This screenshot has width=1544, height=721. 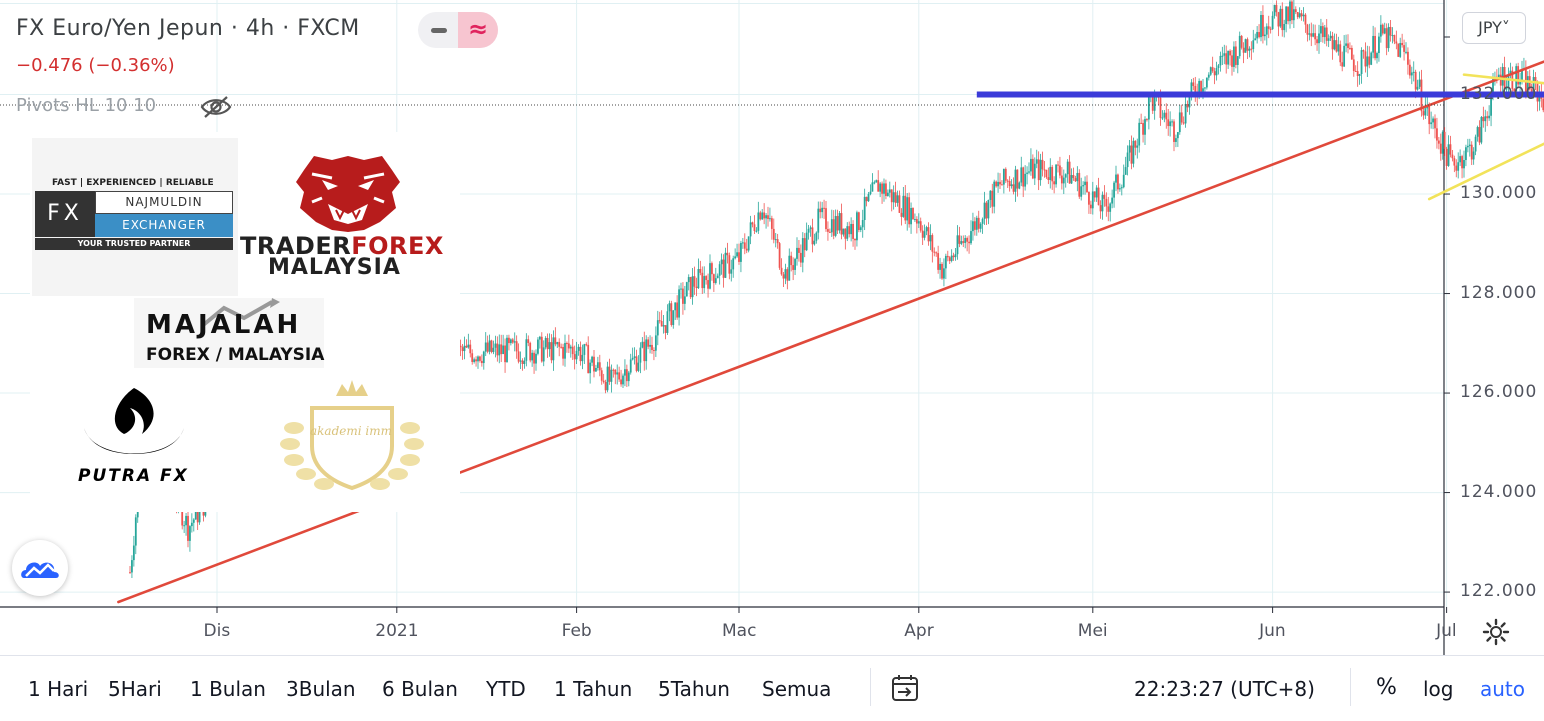 What do you see at coordinates (694, 689) in the screenshot?
I see `range-button: 5Tahun` at bounding box center [694, 689].